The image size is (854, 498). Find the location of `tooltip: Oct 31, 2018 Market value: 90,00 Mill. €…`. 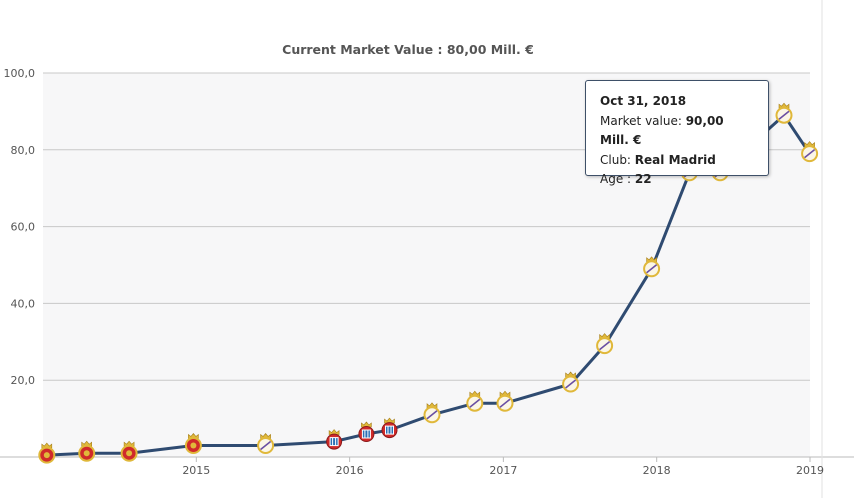

tooltip: Oct 31, 2018 Market value: 90,00 Mill. €… is located at coordinates (677, 133).